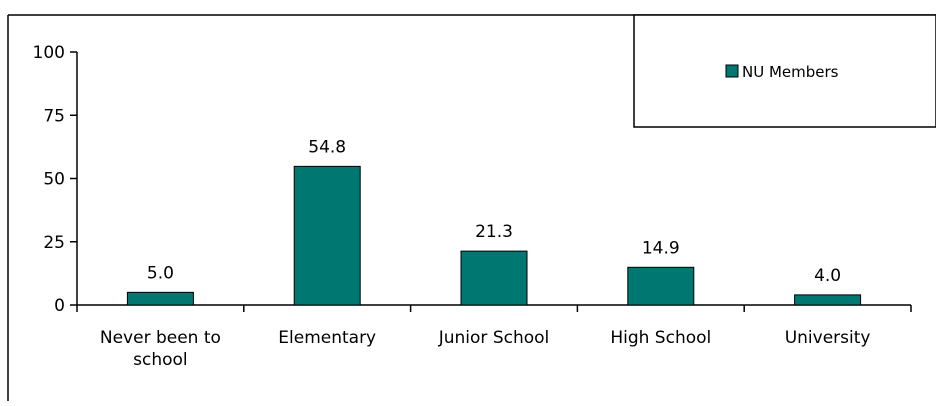  Describe the element at coordinates (54, 243) in the screenshot. I see `y-tick-label: 25` at that location.